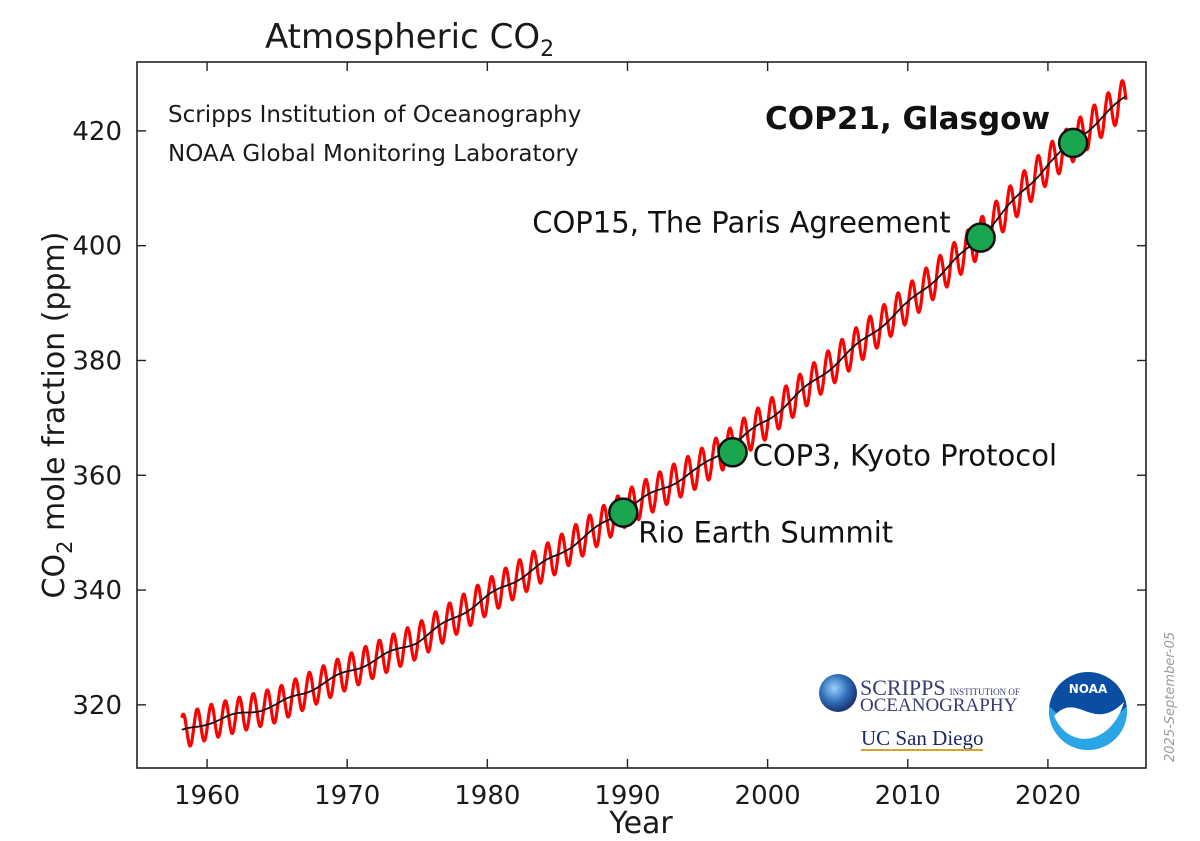 The height and width of the screenshot is (841, 1200). I want to click on credit-scripps: Scripps Institution of Oceanography, so click(374, 115).